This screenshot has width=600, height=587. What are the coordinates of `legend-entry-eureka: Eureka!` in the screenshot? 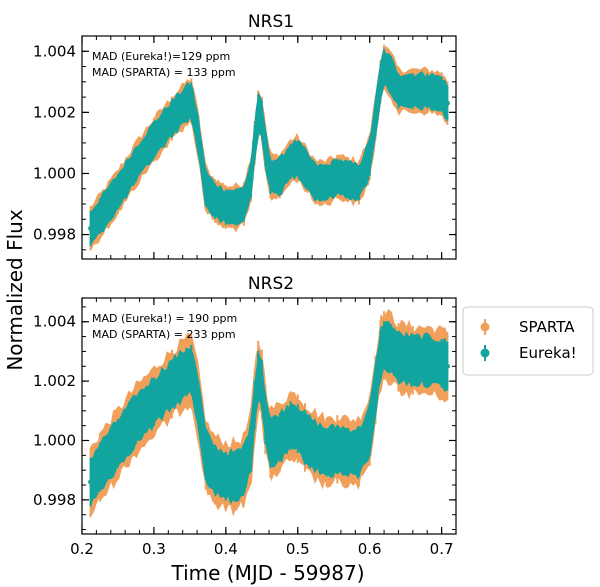 It's located at (528, 353).